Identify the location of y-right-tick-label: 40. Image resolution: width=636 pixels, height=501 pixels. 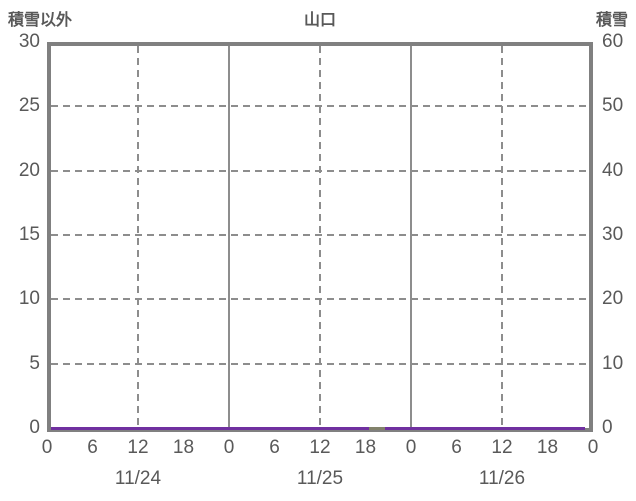
(613, 170).